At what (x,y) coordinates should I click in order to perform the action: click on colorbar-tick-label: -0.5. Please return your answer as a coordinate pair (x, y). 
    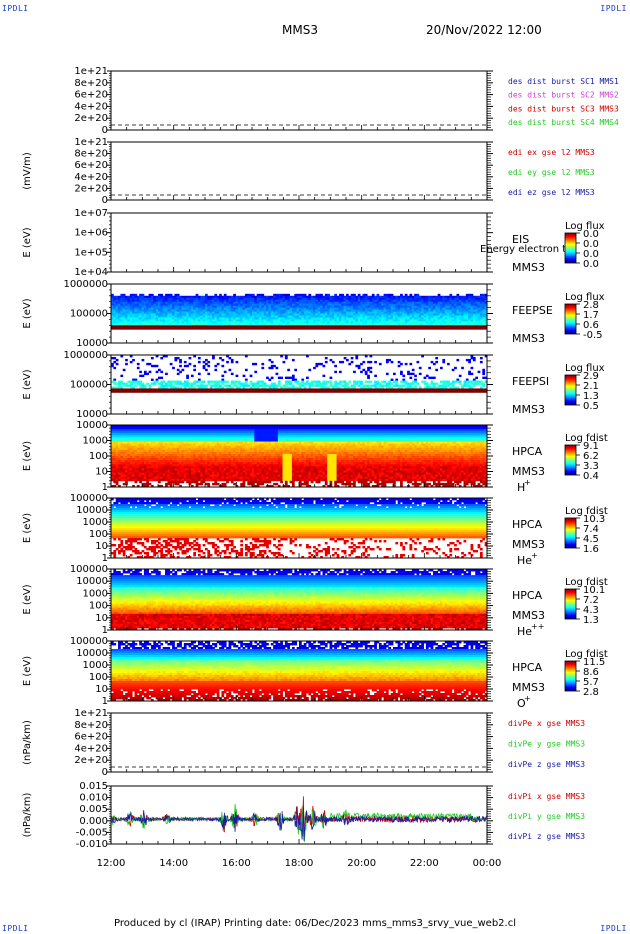
    Looking at the image, I should click on (593, 335).